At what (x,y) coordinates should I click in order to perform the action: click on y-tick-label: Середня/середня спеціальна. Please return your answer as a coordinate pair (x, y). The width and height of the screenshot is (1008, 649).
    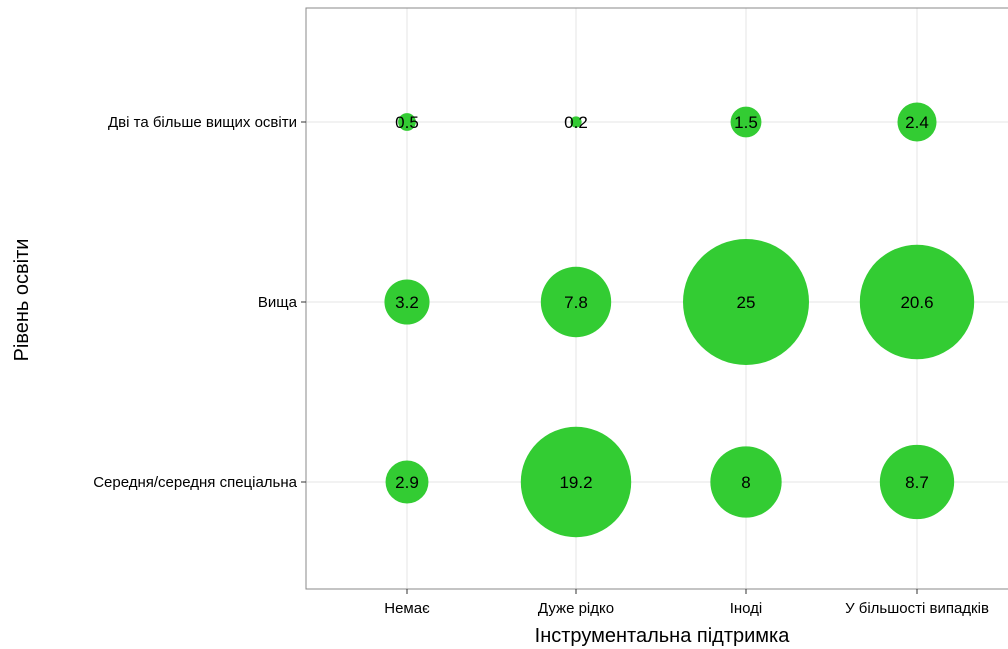
    Looking at the image, I should click on (195, 482).